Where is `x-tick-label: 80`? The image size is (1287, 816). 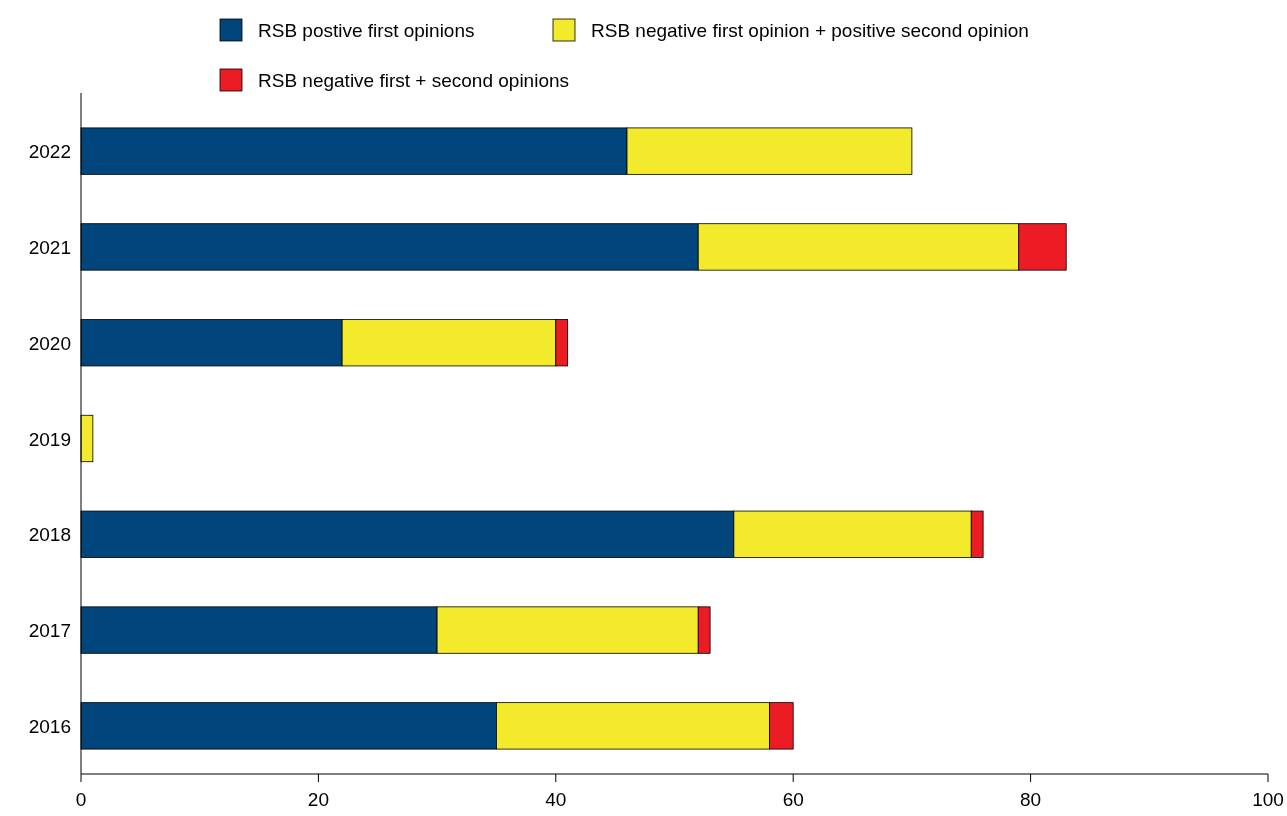
x-tick-label: 80 is located at coordinates (1031, 799).